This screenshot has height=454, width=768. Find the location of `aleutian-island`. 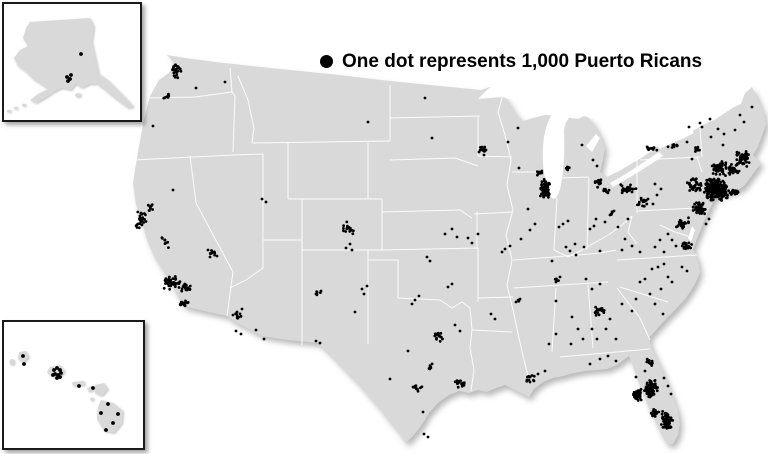

aleutian-island is located at coordinates (24, 105).